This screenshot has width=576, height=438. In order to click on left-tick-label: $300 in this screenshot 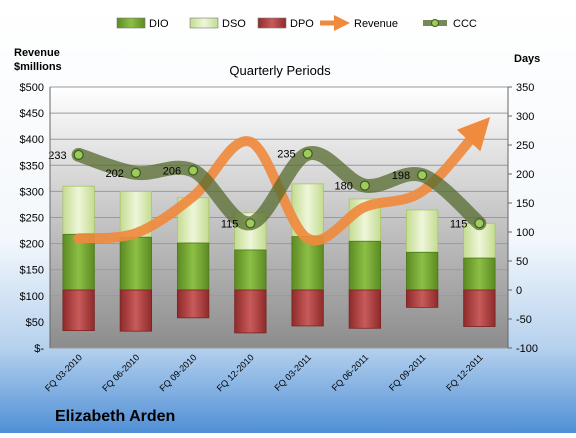, I will do `click(32, 192)`.